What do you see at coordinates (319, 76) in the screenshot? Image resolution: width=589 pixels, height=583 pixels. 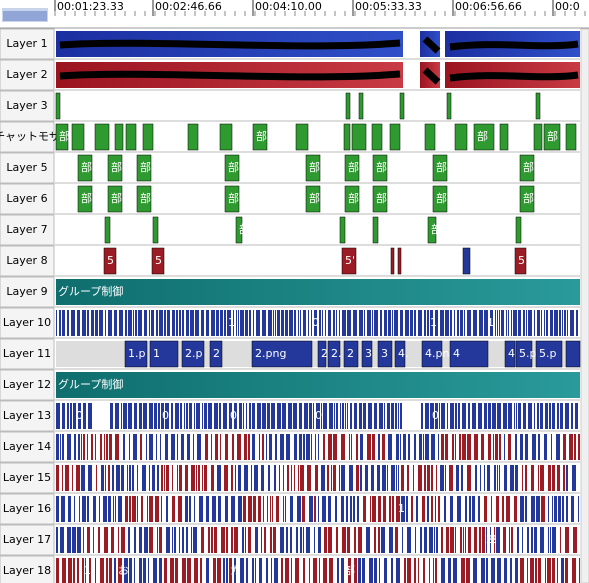 I see `redaction` at bounding box center [319, 76].